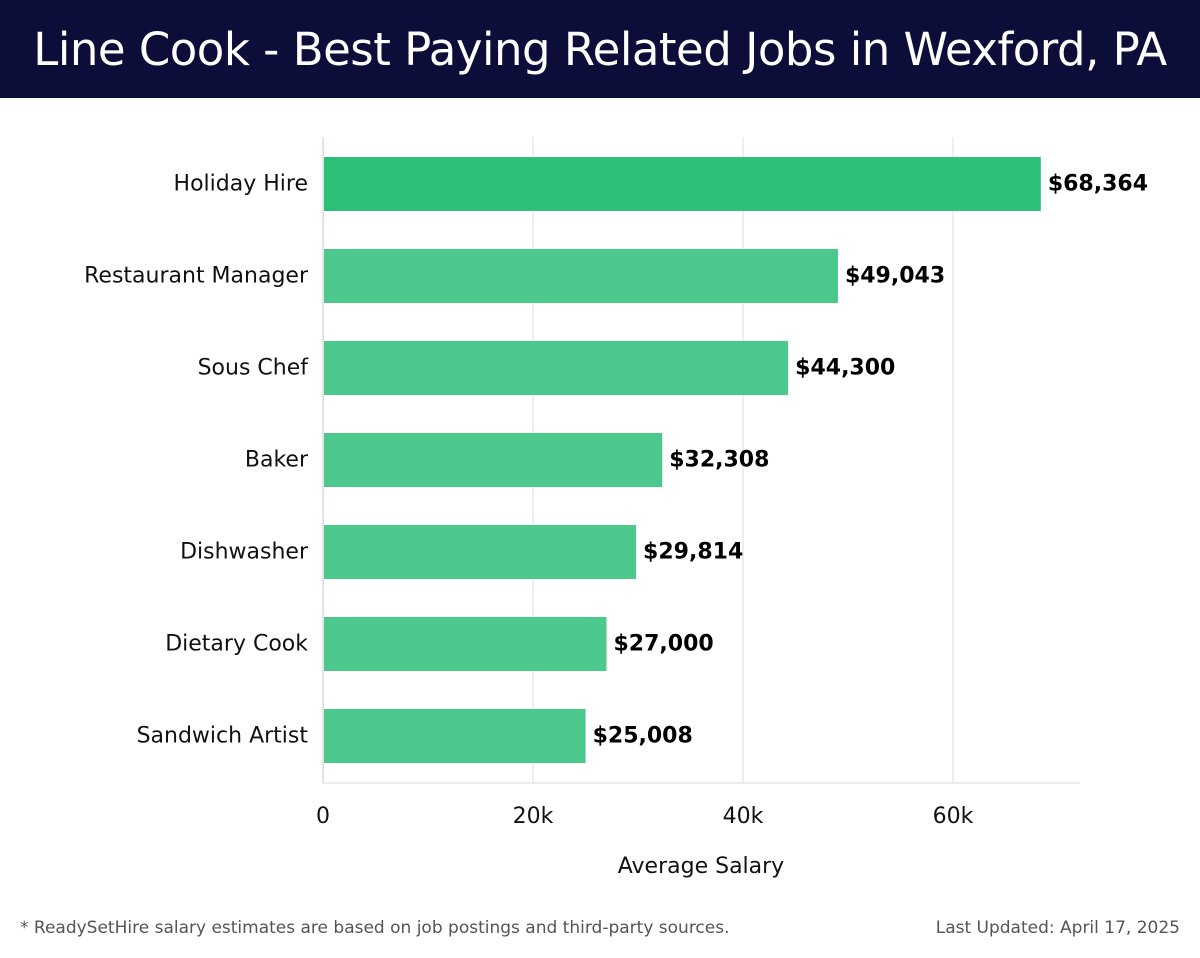 The width and height of the screenshot is (1200, 958). What do you see at coordinates (743, 816) in the screenshot?
I see `x-tick-label: 40k` at bounding box center [743, 816].